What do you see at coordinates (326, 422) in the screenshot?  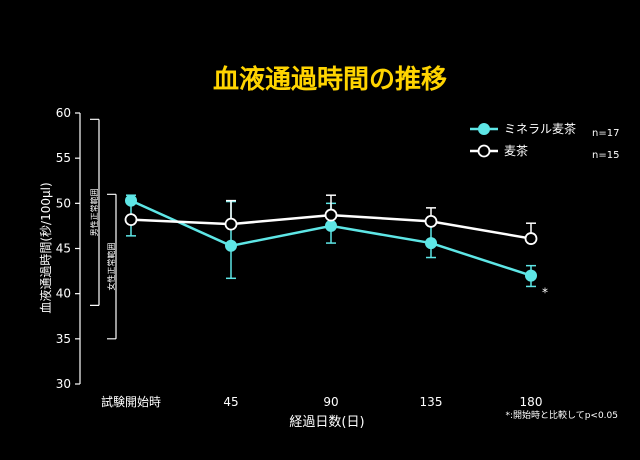 I see `x-axis-label: 経過日数(日)` at bounding box center [326, 422].